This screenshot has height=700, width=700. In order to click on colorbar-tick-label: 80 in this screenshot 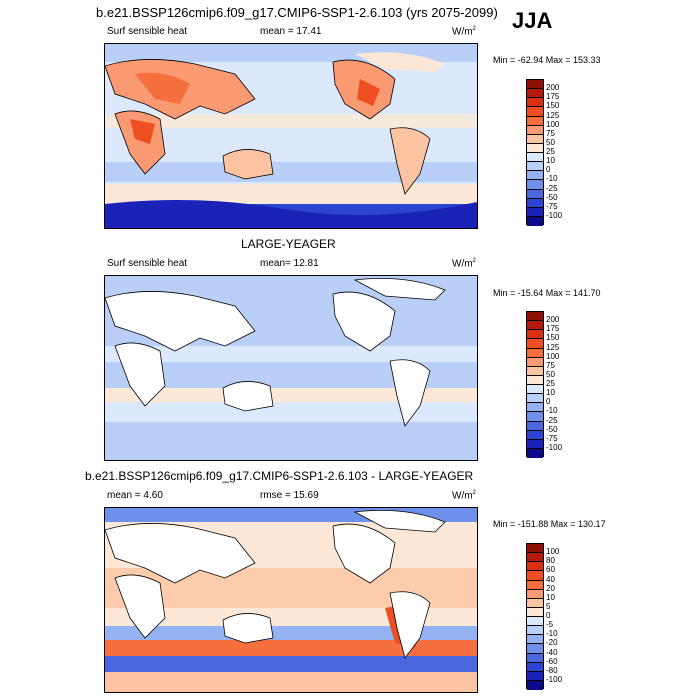, I will do `click(550, 561)`.